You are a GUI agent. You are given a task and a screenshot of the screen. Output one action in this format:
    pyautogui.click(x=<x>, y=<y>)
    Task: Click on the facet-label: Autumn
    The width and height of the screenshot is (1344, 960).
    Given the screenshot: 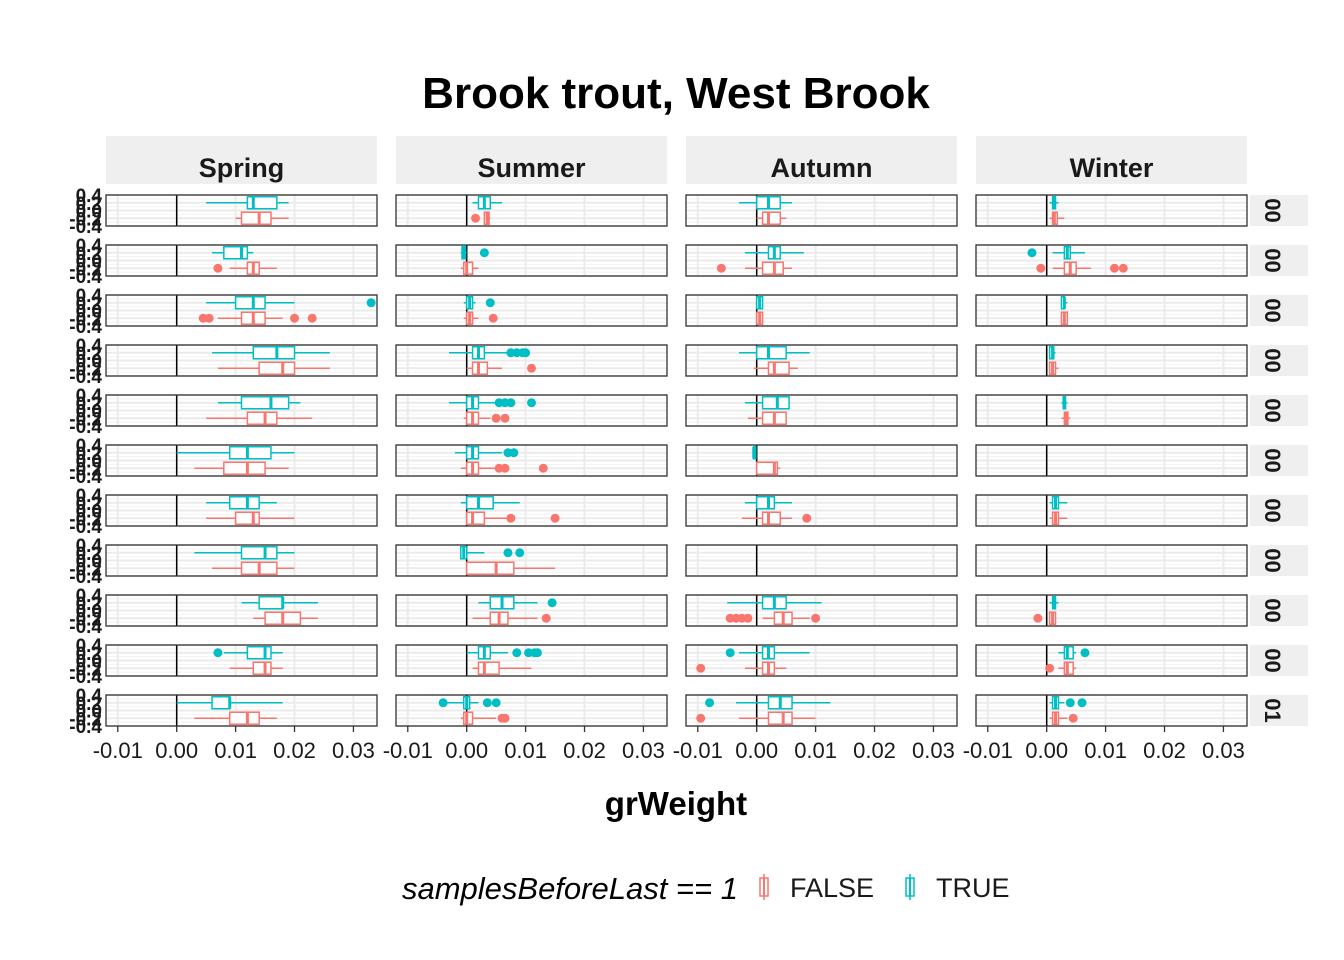 What is the action you would take?
    pyautogui.click(x=822, y=168)
    